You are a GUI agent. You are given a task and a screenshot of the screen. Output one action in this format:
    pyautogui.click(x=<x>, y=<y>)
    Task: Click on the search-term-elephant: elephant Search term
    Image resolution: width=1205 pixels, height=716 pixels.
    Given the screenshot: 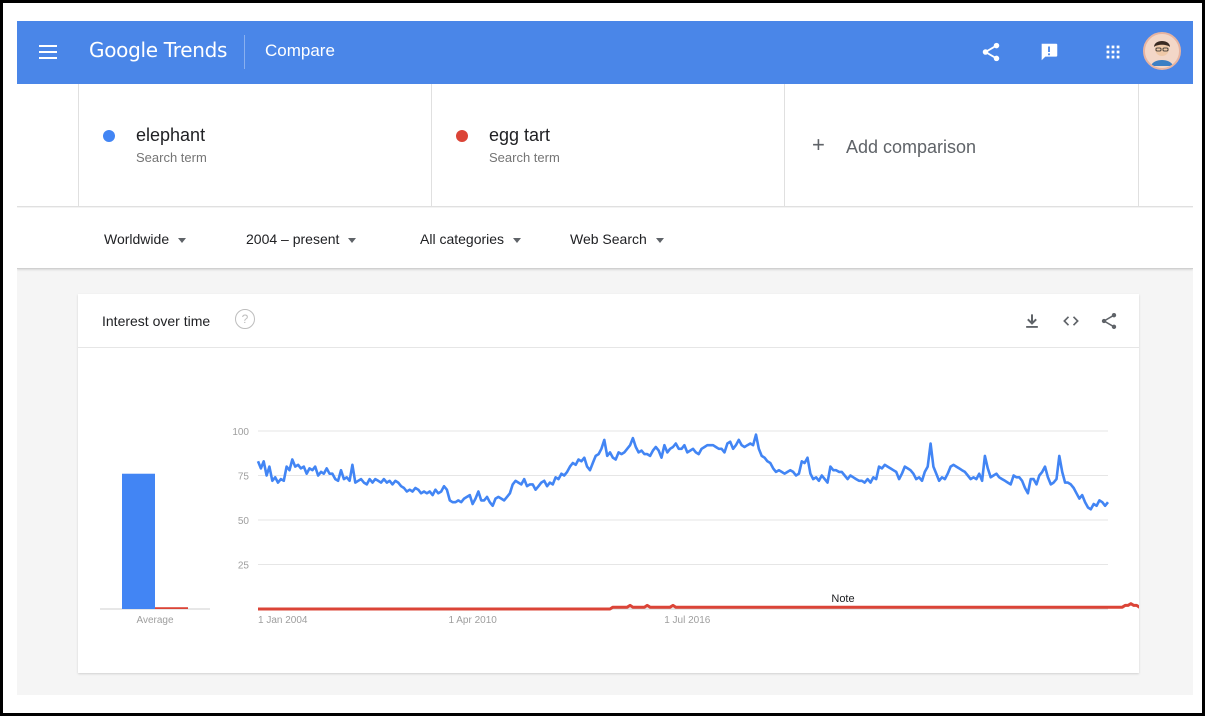 What is the action you would take?
    pyautogui.click(x=254, y=145)
    